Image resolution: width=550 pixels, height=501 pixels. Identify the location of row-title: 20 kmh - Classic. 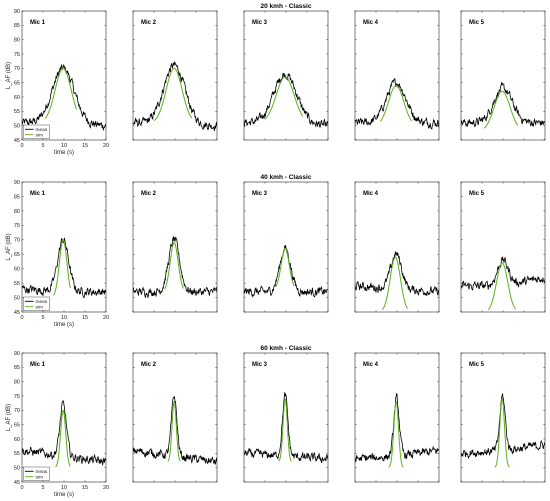
(286, 6).